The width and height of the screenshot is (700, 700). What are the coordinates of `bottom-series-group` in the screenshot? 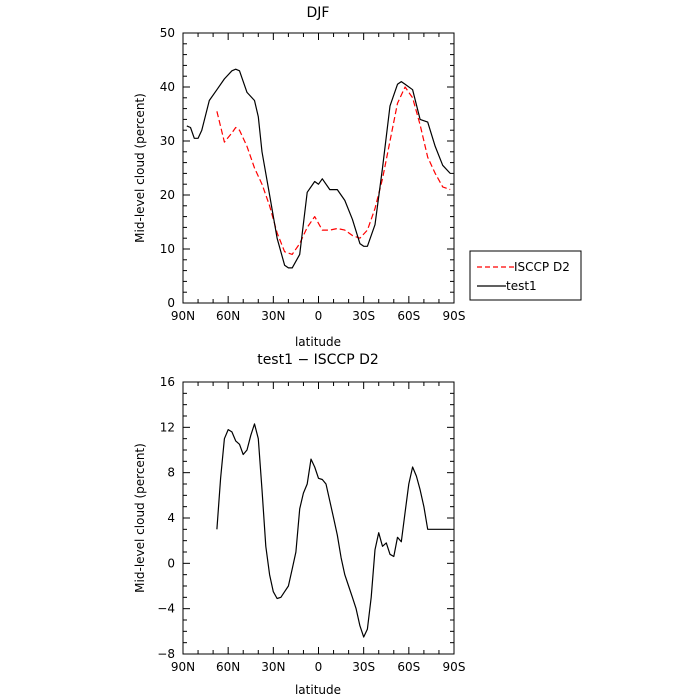 It's located at (333, 530).